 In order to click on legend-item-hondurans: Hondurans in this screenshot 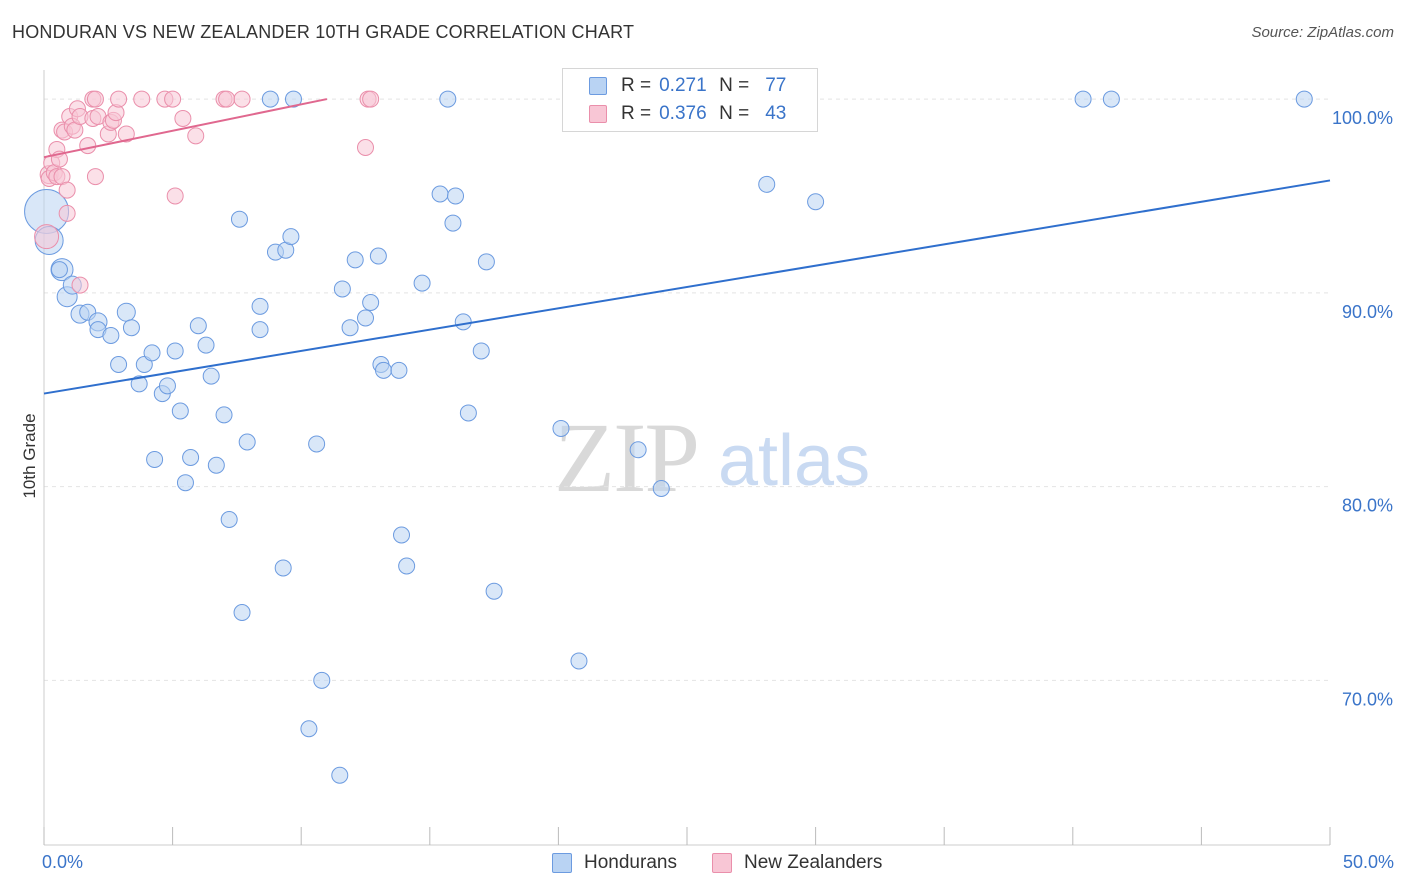, I will do `click(614, 863)`.